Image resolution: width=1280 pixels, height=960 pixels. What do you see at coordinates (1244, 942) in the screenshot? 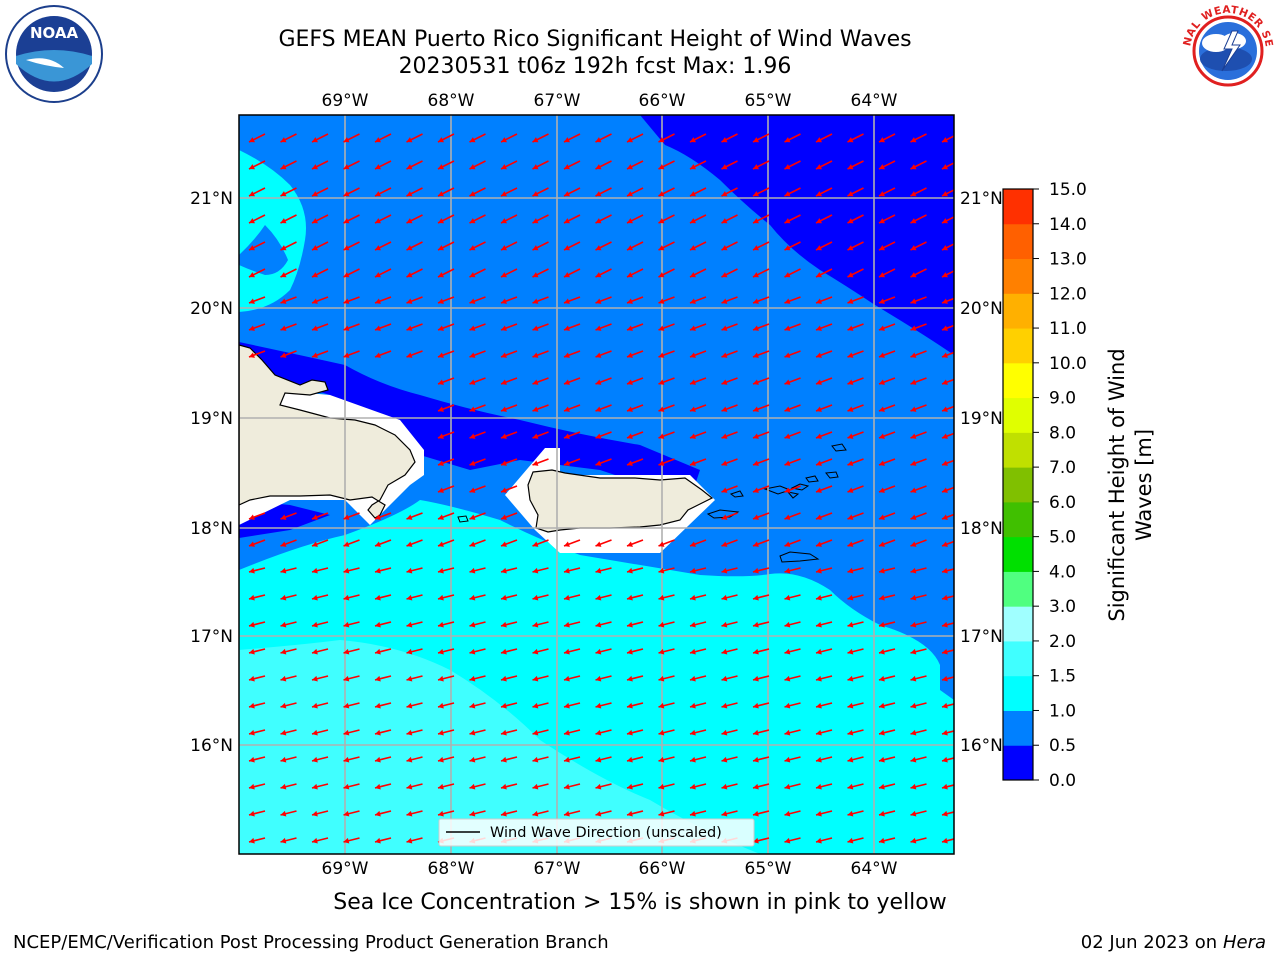
I see `host-name: Hera` at bounding box center [1244, 942].